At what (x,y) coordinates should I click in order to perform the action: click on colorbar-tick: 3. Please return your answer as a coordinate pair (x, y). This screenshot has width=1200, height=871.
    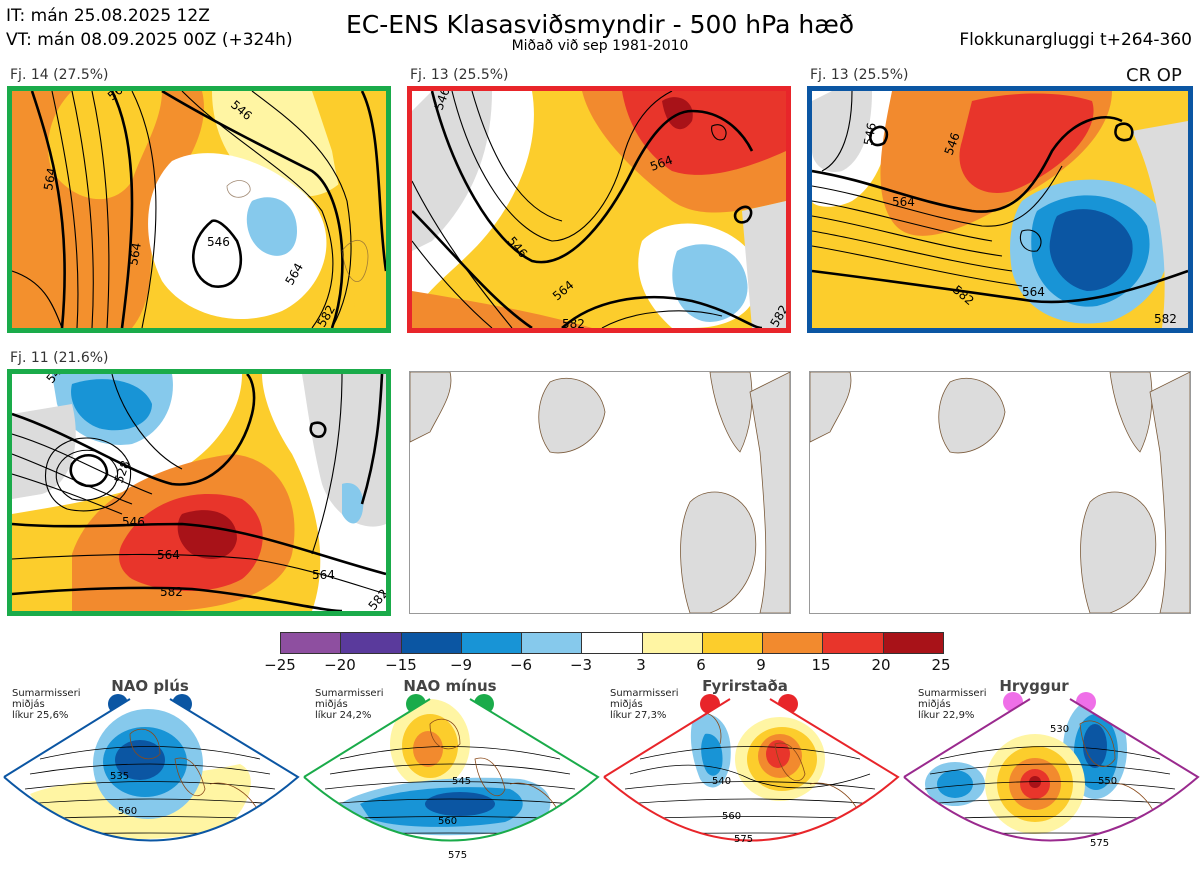
    Looking at the image, I should click on (641, 665).